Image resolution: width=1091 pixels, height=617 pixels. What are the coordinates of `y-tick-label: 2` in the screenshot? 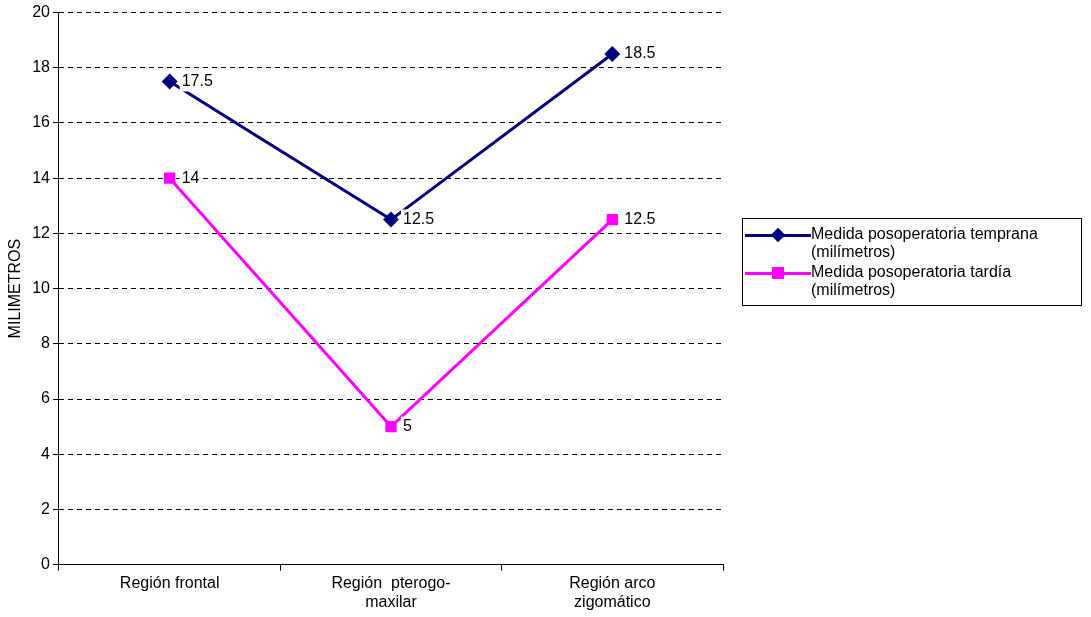 It's located at (46, 508).